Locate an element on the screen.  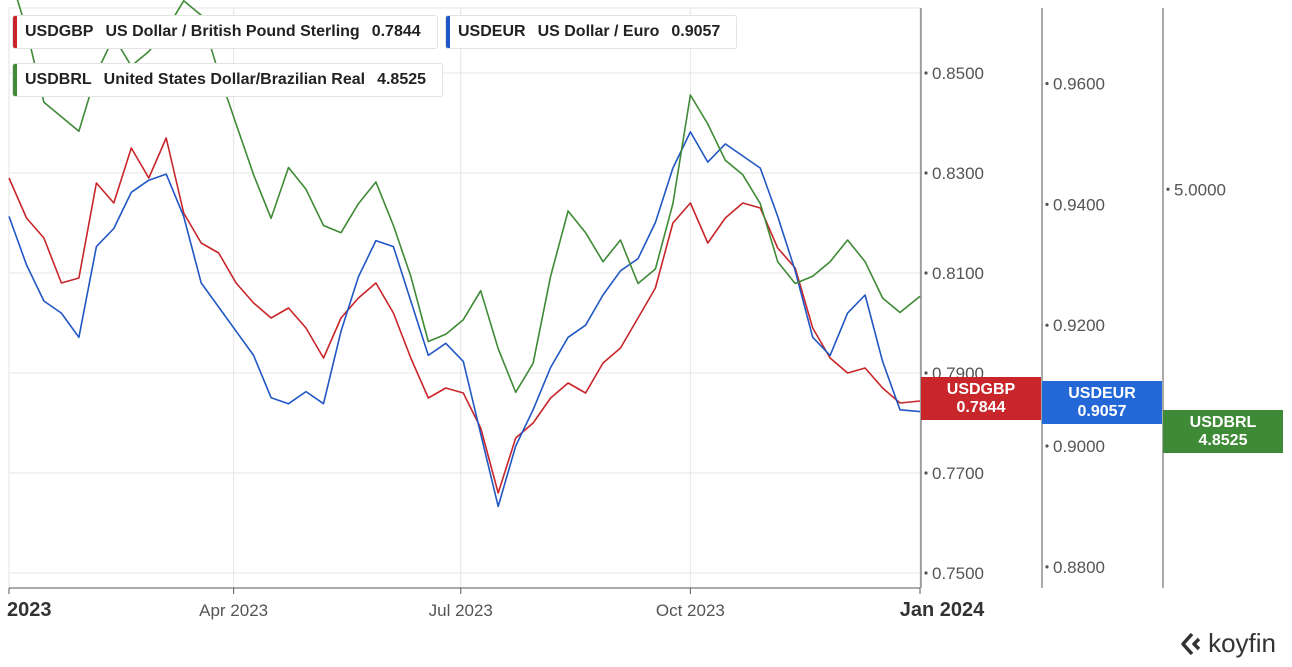
y-tick-label-gbp: 0.7700 is located at coordinates (958, 473).